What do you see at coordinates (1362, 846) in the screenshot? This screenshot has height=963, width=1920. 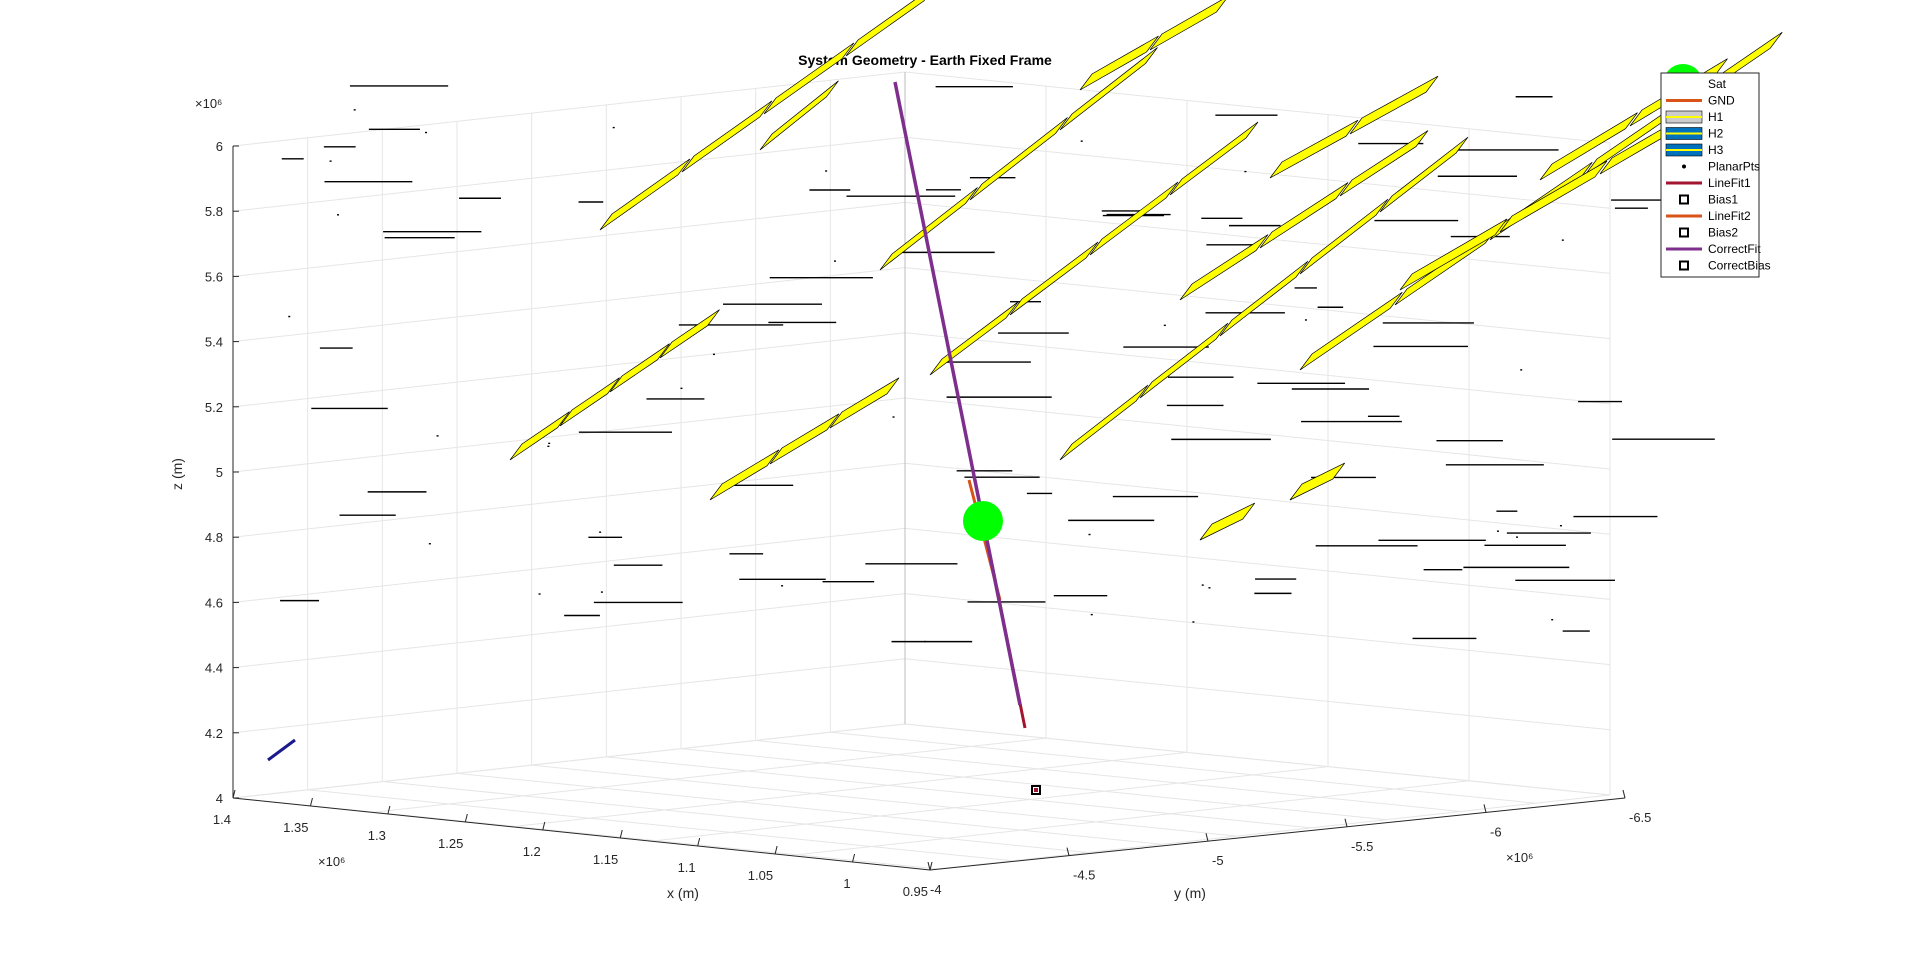 I see `y-tick-label: -5.5` at bounding box center [1362, 846].